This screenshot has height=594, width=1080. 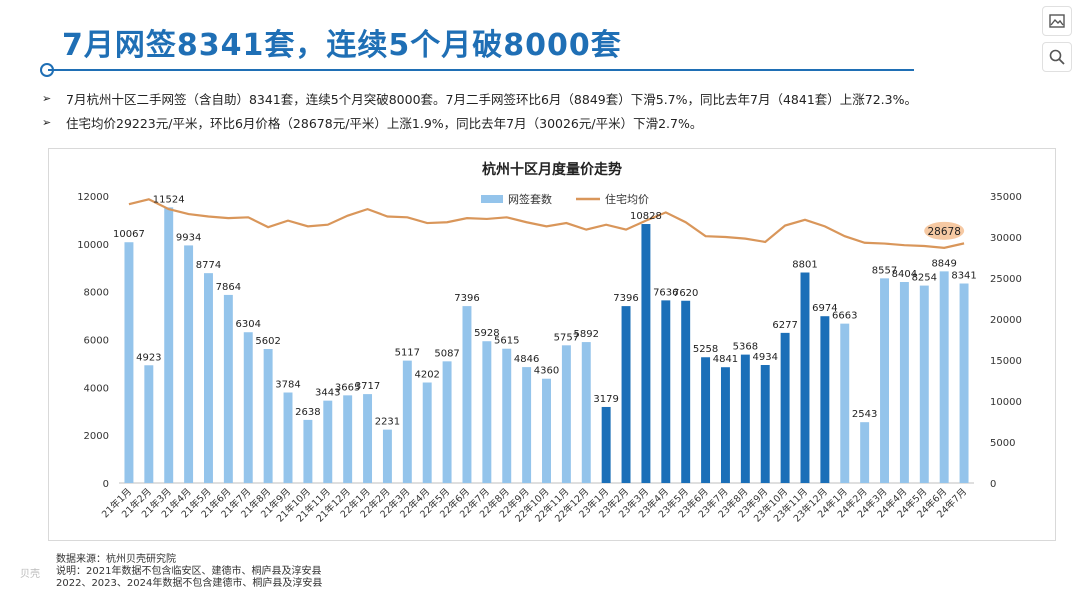 I want to click on bar-value-label: 3665, so click(x=347, y=387).